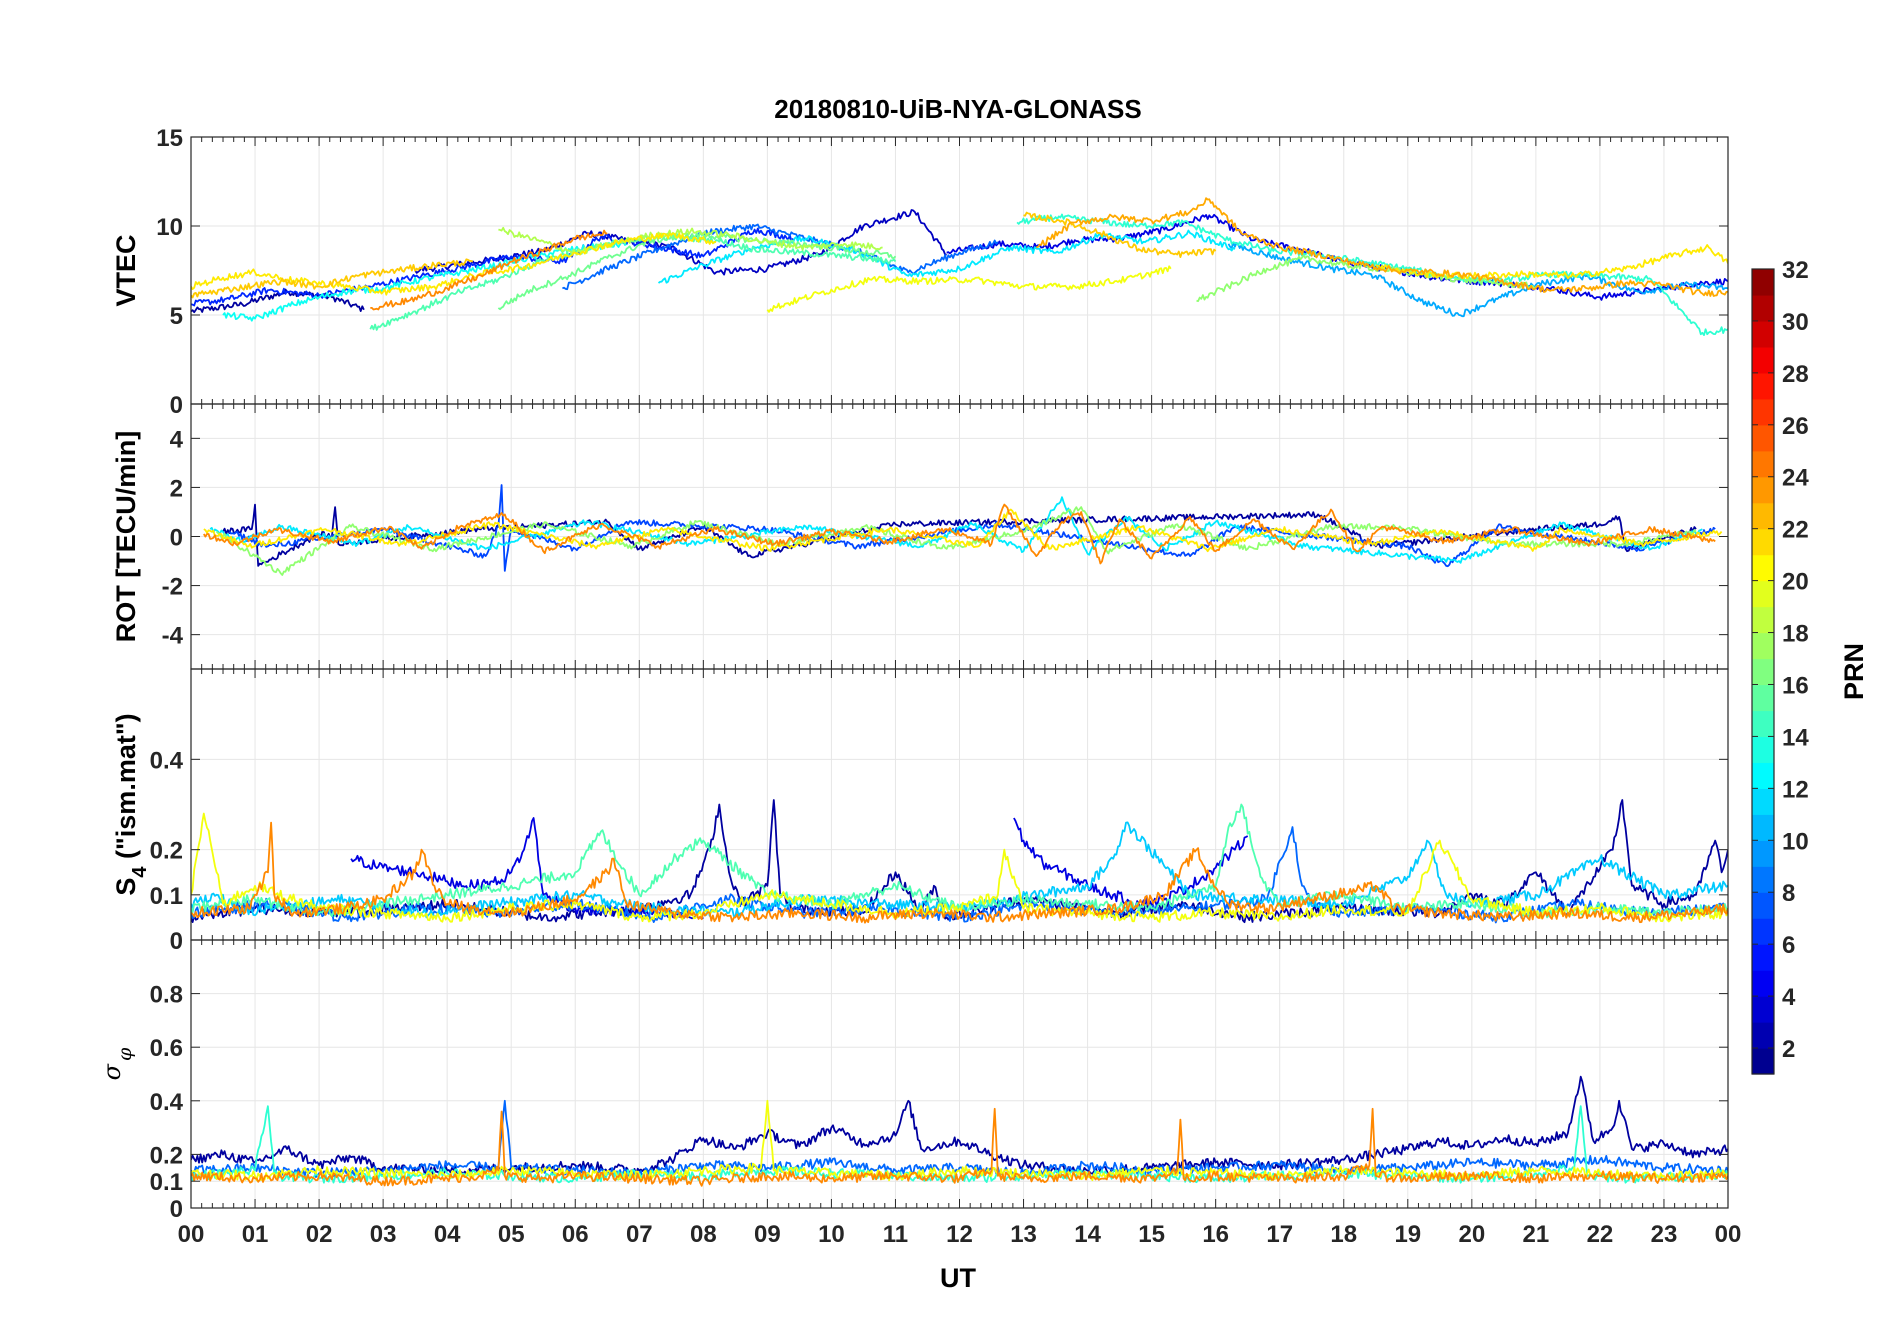 Image resolution: width=1902 pixels, height=1330 pixels. I want to click on x-tick-label: 15, so click(1151, 1234).